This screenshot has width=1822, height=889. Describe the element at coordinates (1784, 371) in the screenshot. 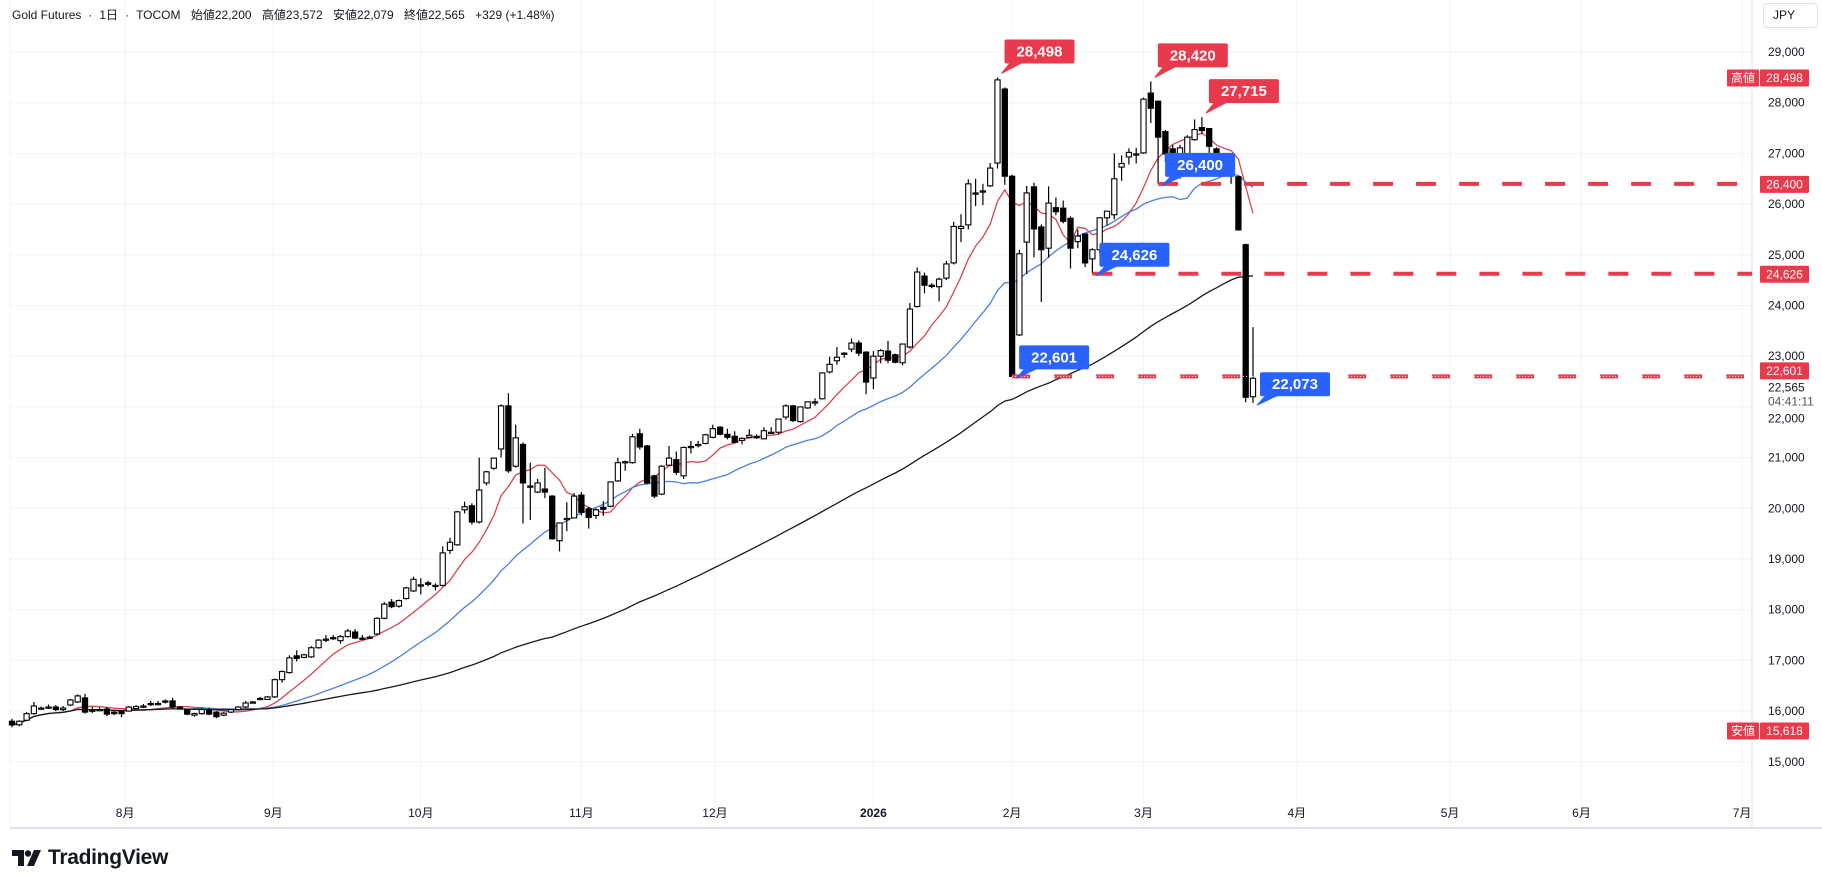

I see `line-price-badge` at that location.